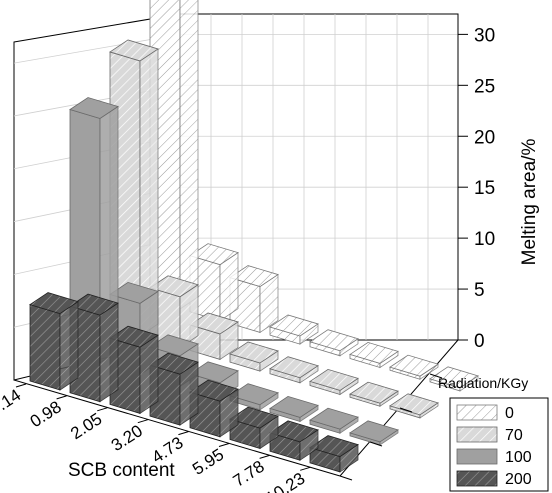 This screenshot has height=493, width=552. Describe the element at coordinates (514, 435) in the screenshot. I see `legend-label: 70` at that location.